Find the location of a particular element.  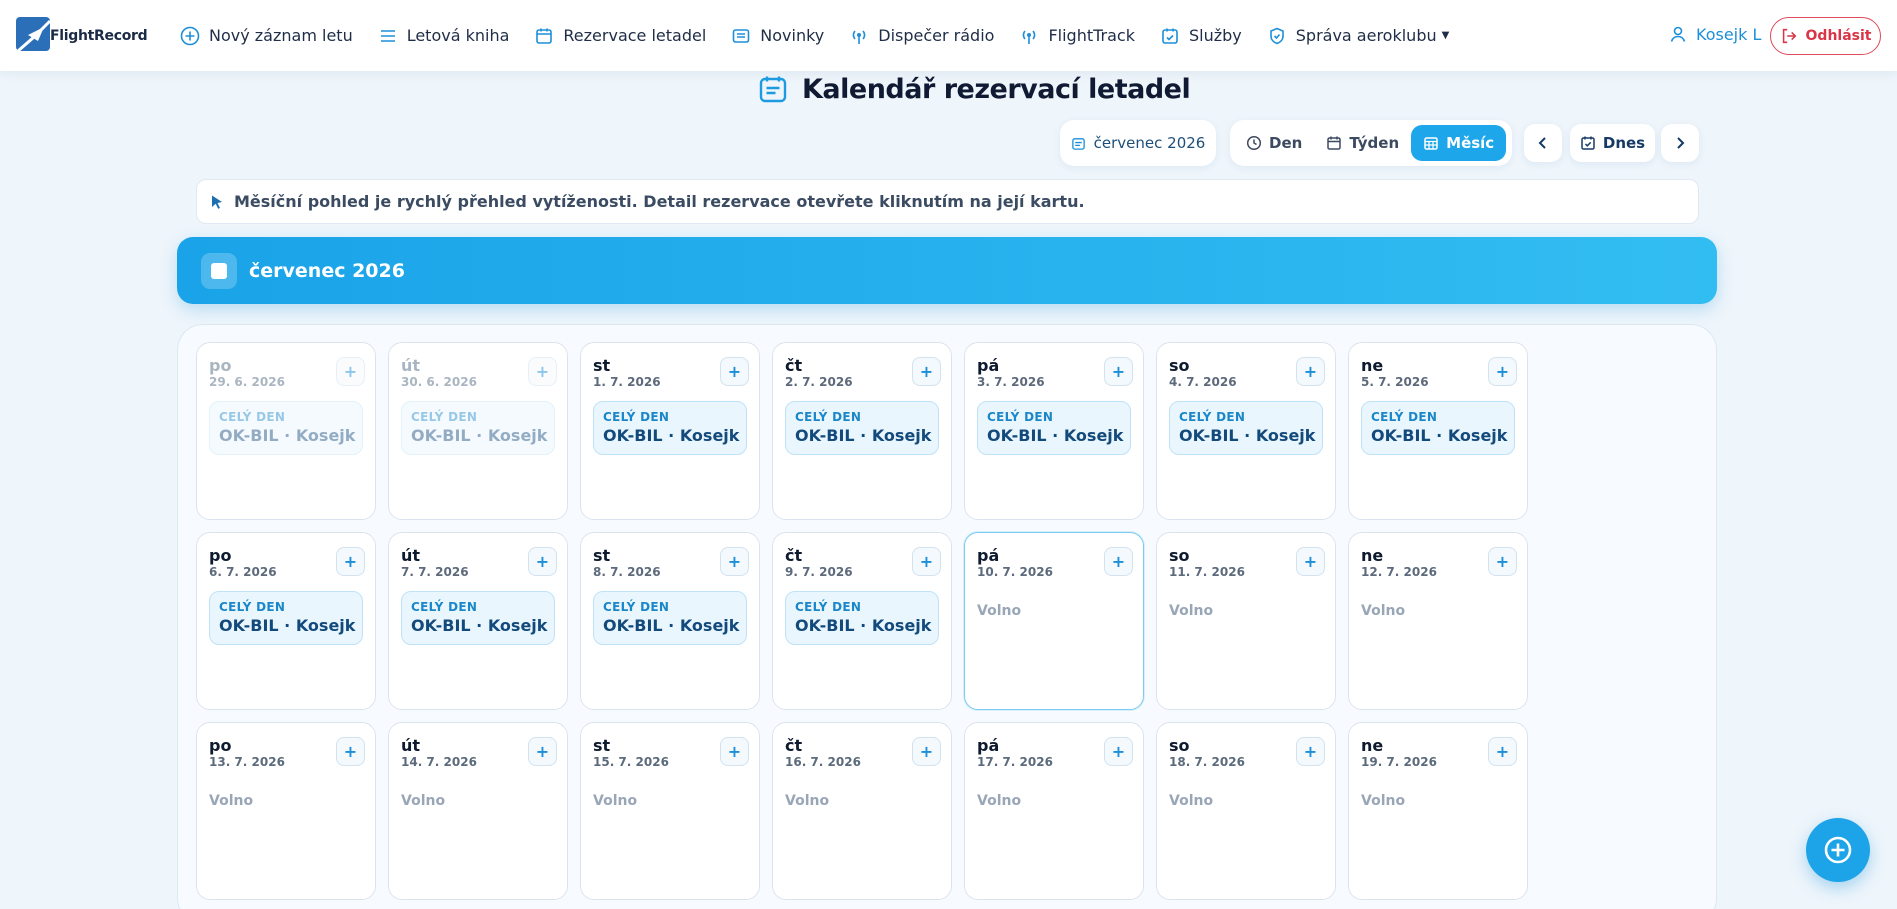

add-reservation-fab is located at coordinates (1838, 850).